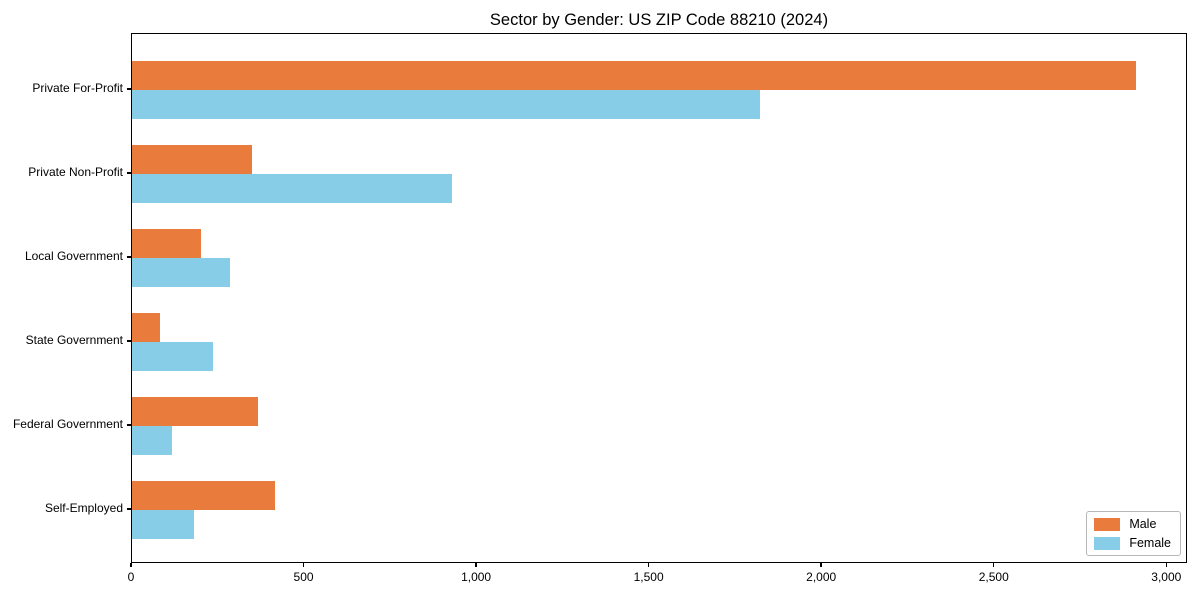 The image size is (1200, 600). Describe the element at coordinates (131, 577) in the screenshot. I see `x-tick-label: 0` at that location.